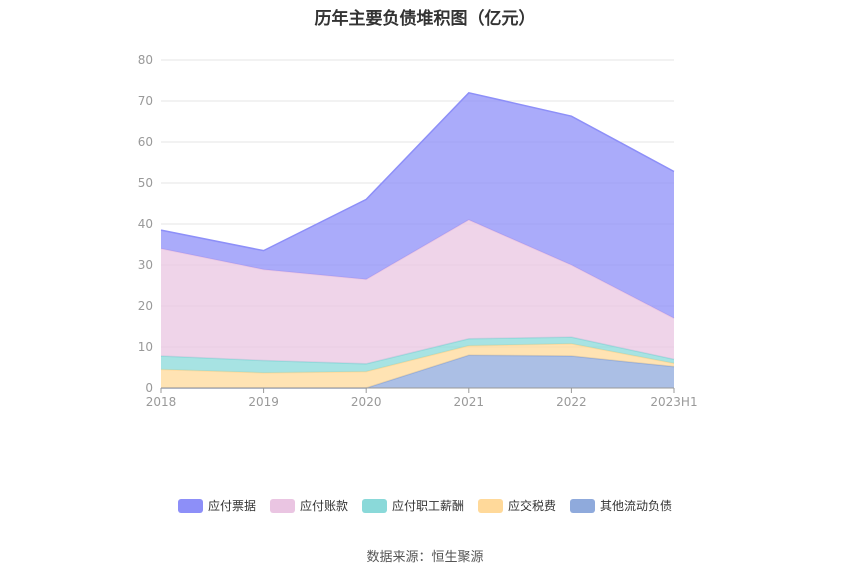 This screenshot has width=850, height=575. Describe the element at coordinates (263, 402) in the screenshot. I see `x-tick-label: 2019` at that location.